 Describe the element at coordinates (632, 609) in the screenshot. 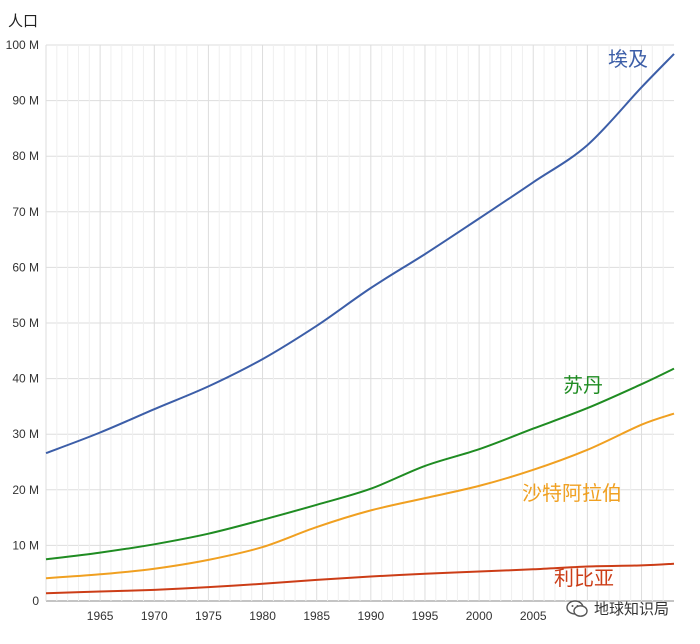

I see `watermark-text: 地球知识局` at that location.